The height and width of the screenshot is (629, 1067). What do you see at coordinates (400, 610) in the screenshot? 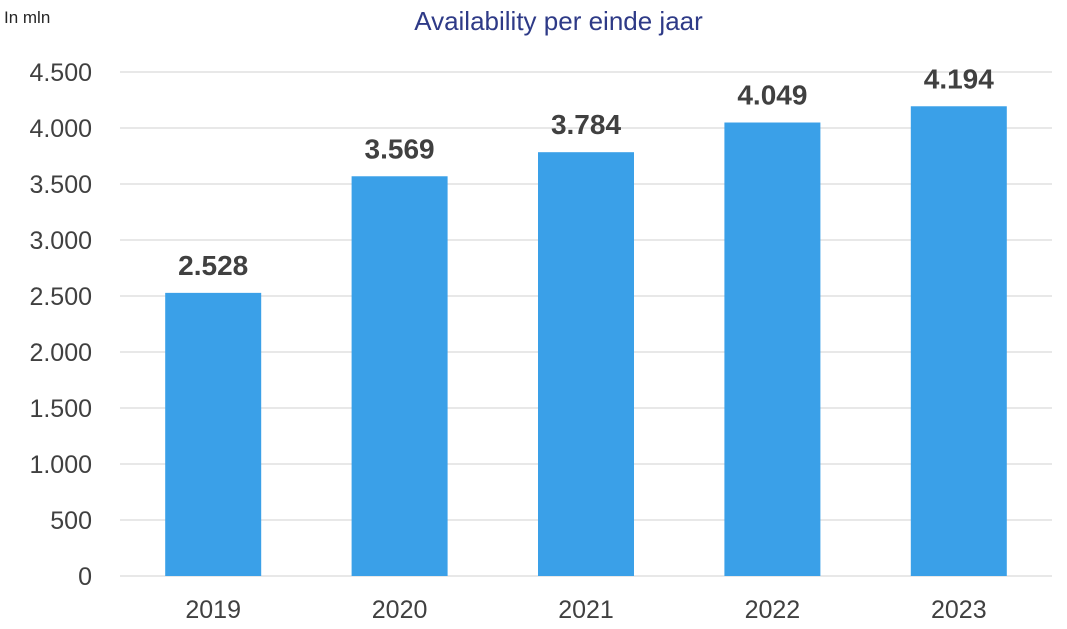
I see `x-tick-label: 2020` at bounding box center [400, 610].